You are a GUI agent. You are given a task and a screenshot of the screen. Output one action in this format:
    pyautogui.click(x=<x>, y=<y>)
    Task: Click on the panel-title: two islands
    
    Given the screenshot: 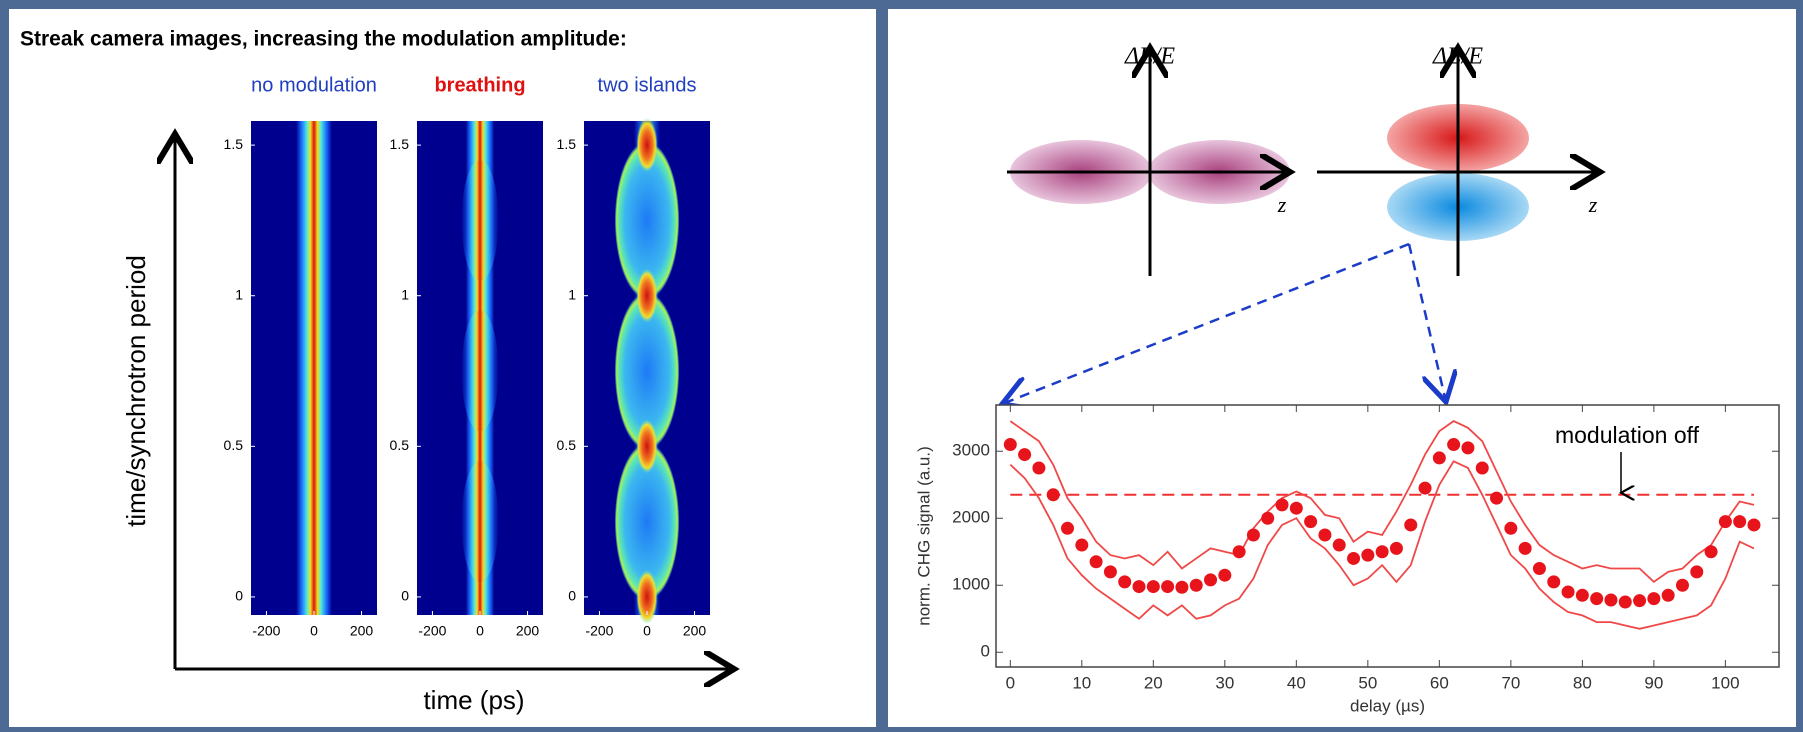 What is the action you would take?
    pyautogui.click(x=647, y=85)
    